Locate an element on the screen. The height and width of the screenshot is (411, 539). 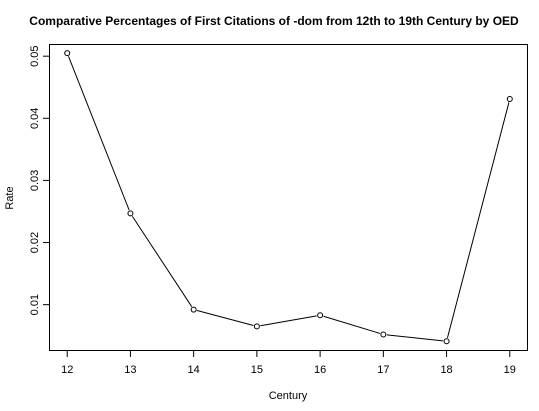
y-tick-label: 0.01 is located at coordinates (35, 304).